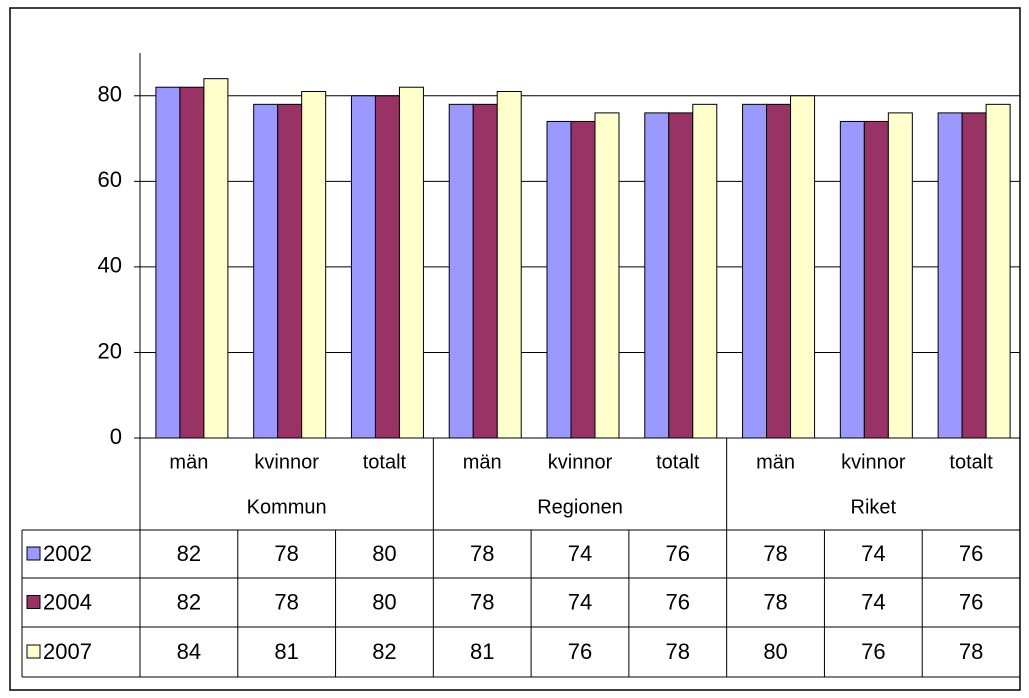 The width and height of the screenshot is (1029, 698). Describe the element at coordinates (67, 651) in the screenshot. I see `legend-label: 2007` at that location.